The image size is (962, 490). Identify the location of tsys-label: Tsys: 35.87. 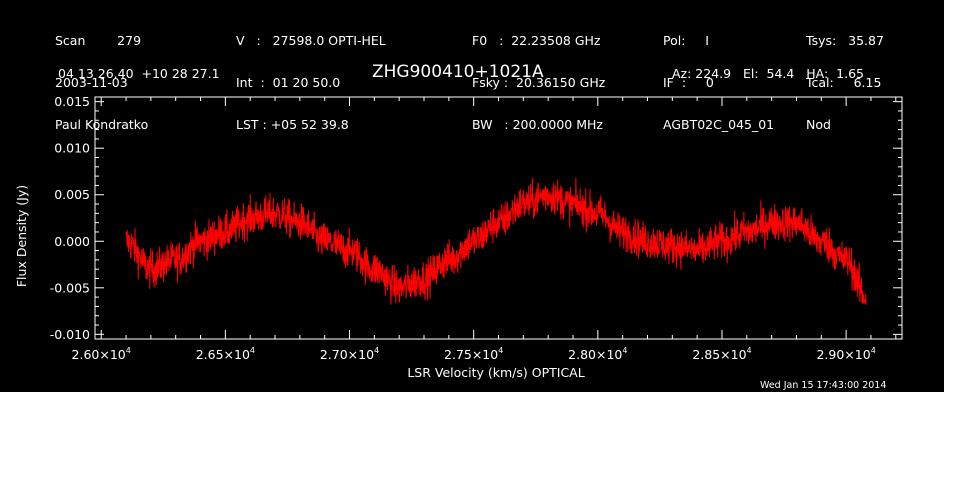
(845, 40).